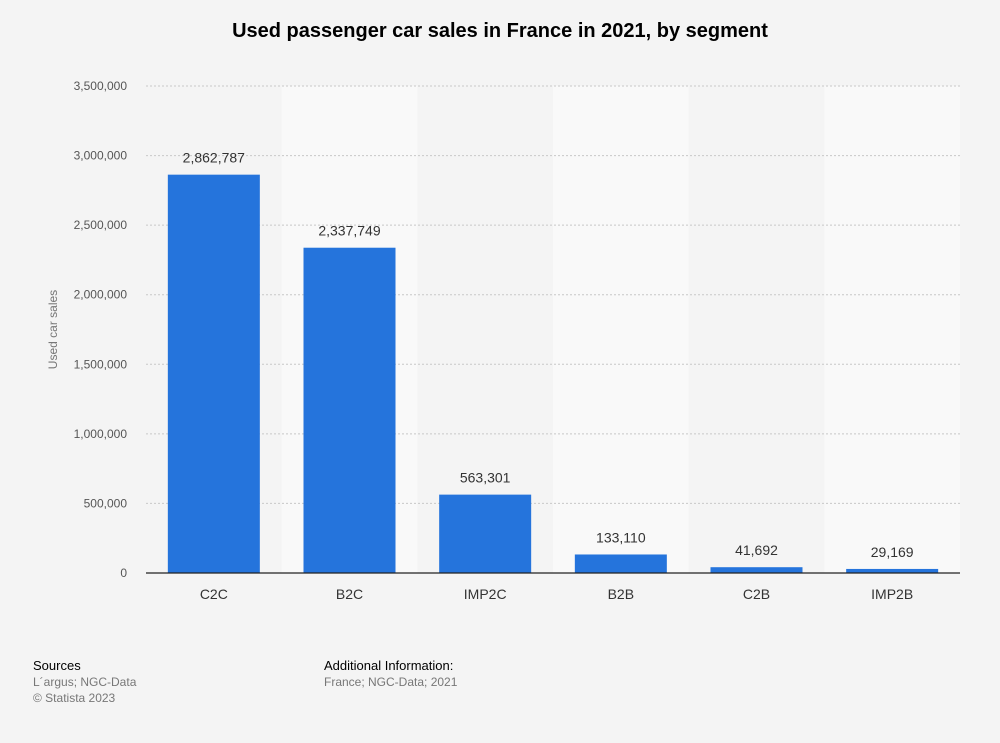 The height and width of the screenshot is (743, 1000). I want to click on additional-info-title: Additional Information:, so click(389, 665).